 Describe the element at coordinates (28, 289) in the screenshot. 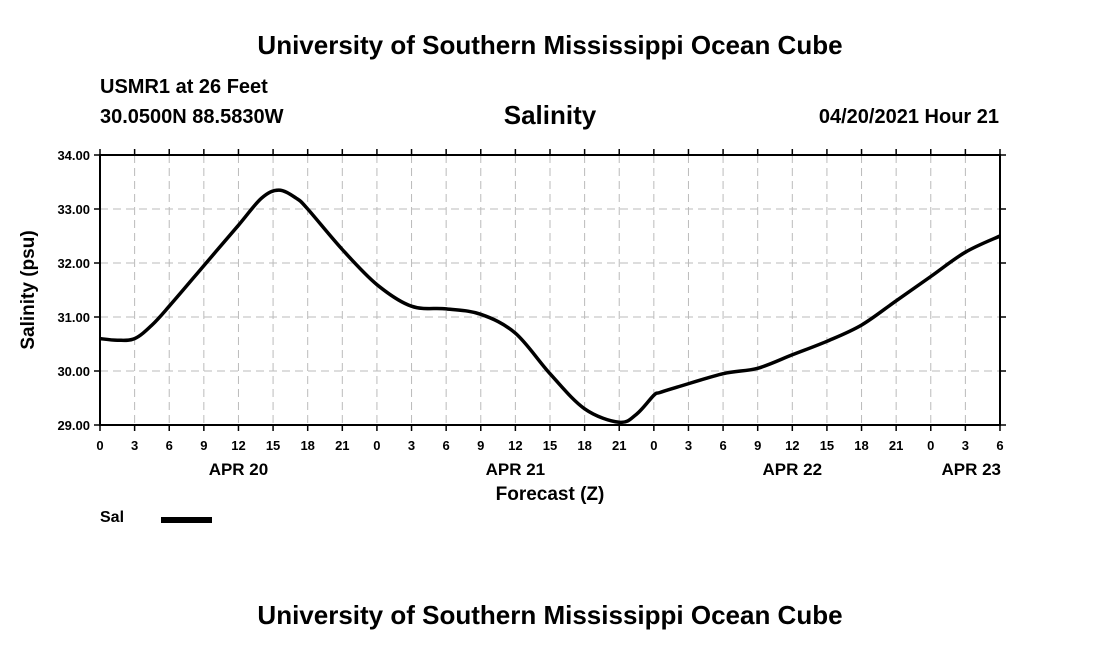

I see `y-axis-label: Salinity (psu)` at that location.